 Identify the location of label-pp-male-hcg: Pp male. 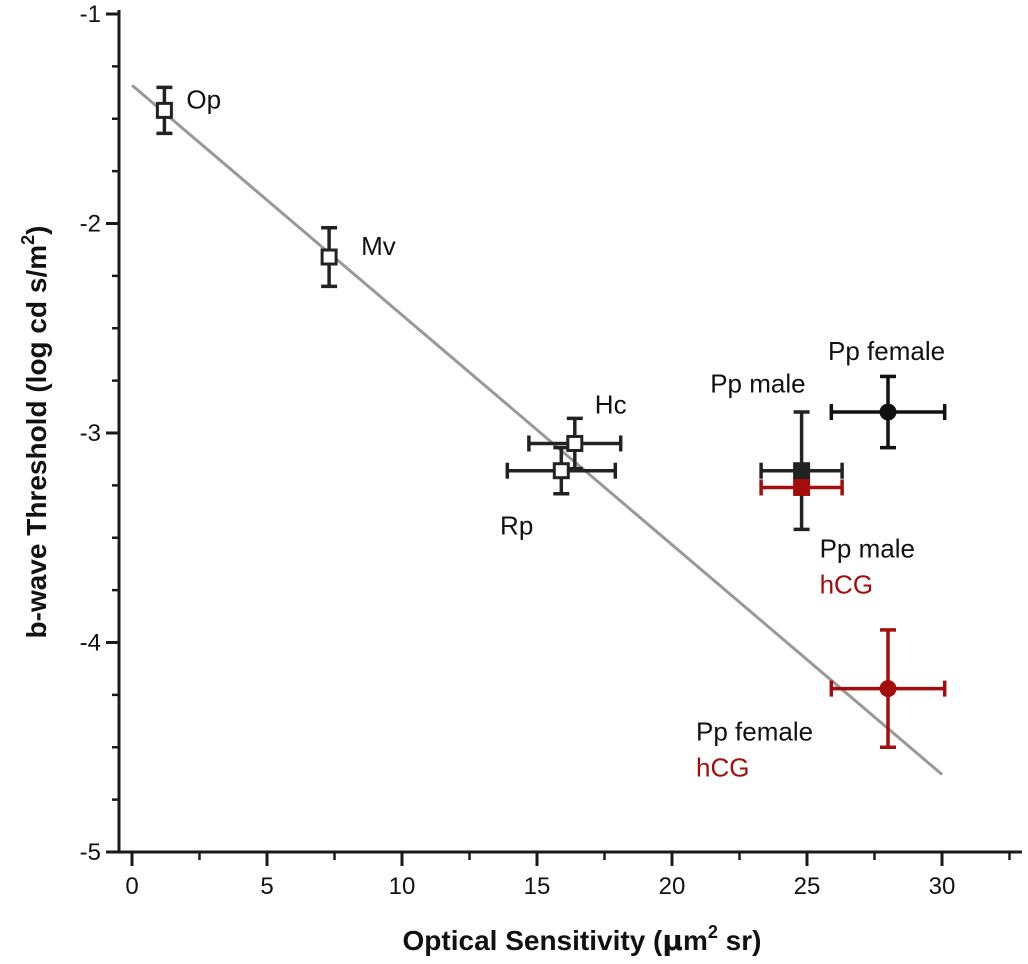
(867, 548).